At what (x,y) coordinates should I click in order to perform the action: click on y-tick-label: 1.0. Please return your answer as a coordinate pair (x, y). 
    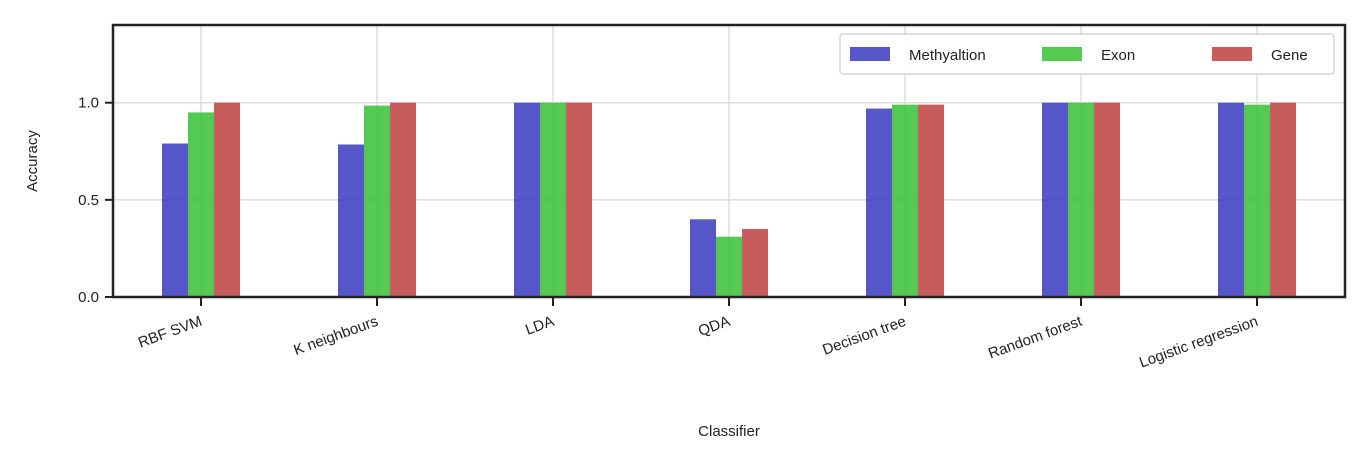
    Looking at the image, I should click on (88, 103).